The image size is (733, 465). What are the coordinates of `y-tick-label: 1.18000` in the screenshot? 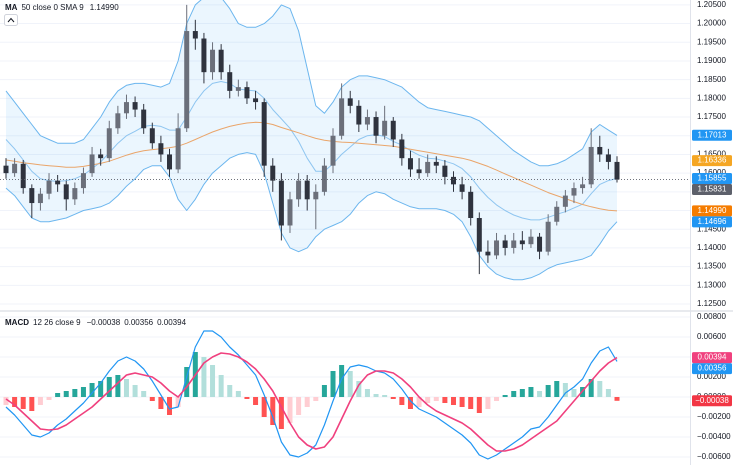 It's located at (711, 97).